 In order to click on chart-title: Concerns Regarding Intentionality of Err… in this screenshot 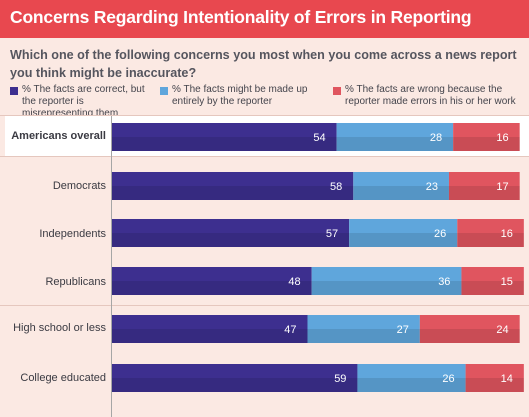, I will do `click(241, 17)`.